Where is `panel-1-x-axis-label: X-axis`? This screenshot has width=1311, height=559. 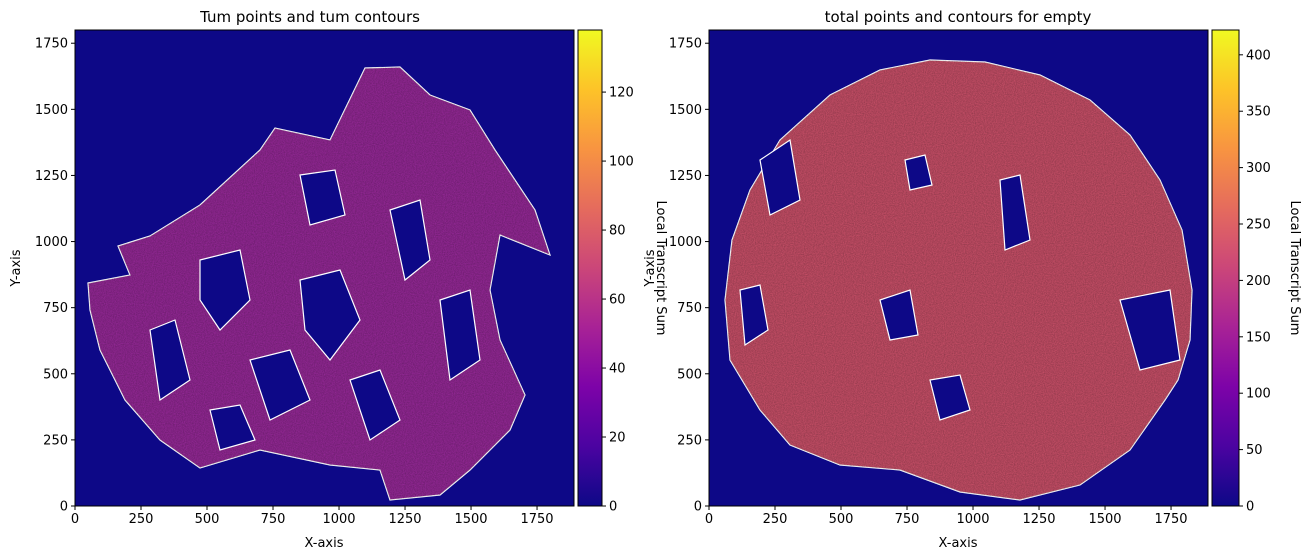 panel-1-x-axis-label: X-axis is located at coordinates (324, 543).